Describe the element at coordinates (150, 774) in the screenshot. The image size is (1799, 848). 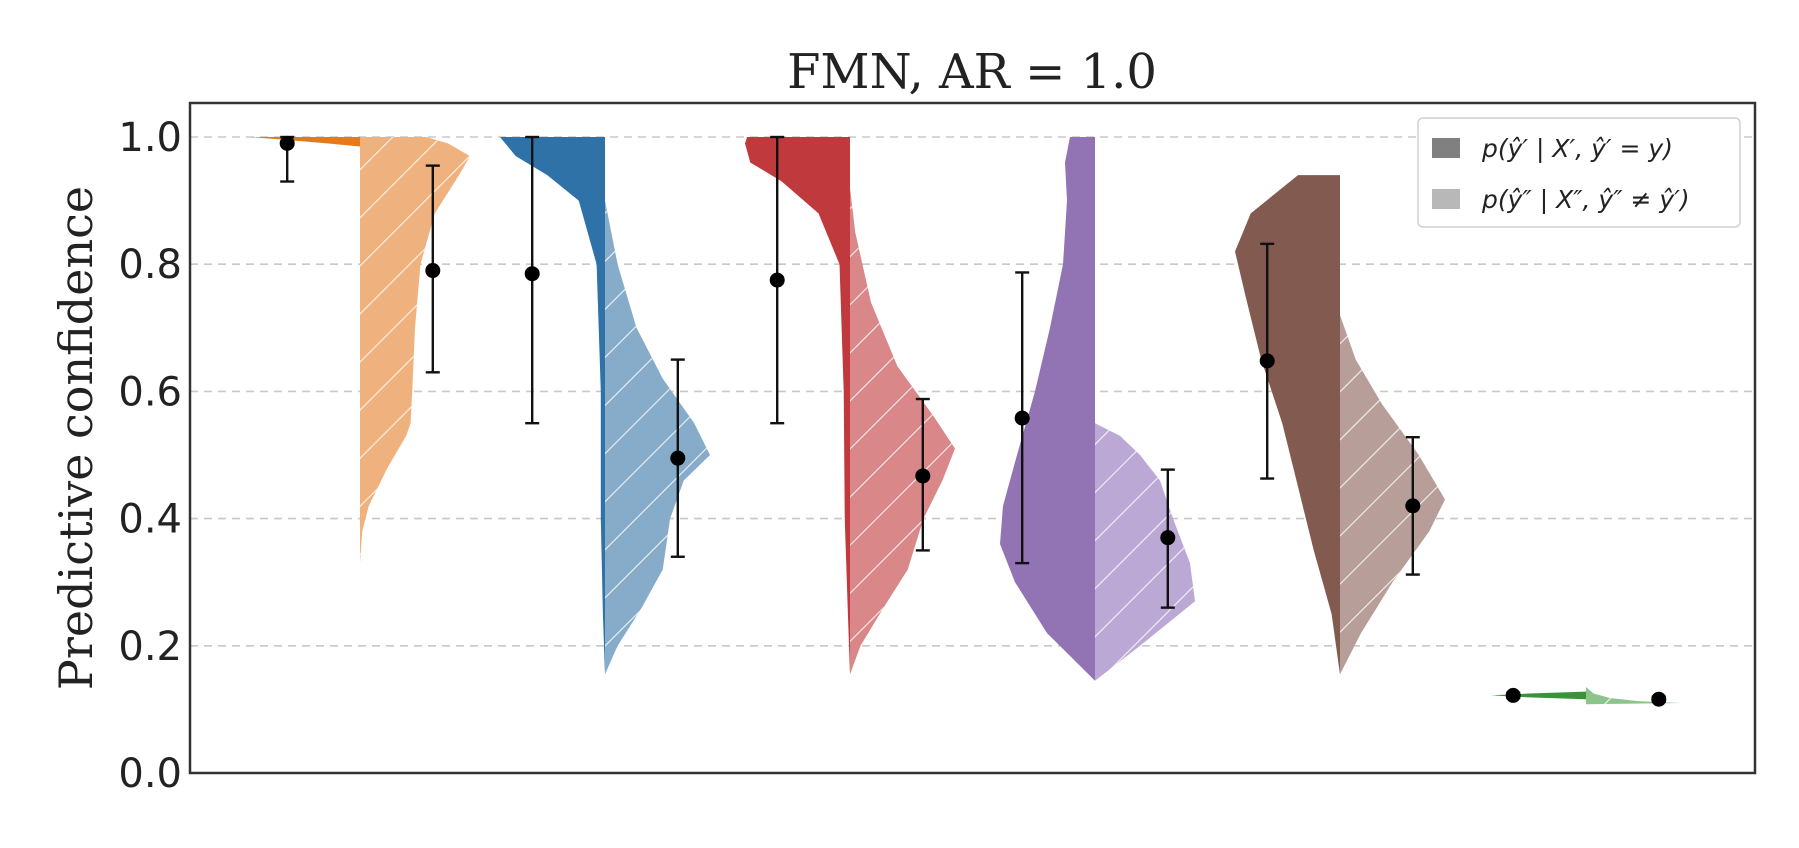
I see `y-tick-label: 0.0` at that location.